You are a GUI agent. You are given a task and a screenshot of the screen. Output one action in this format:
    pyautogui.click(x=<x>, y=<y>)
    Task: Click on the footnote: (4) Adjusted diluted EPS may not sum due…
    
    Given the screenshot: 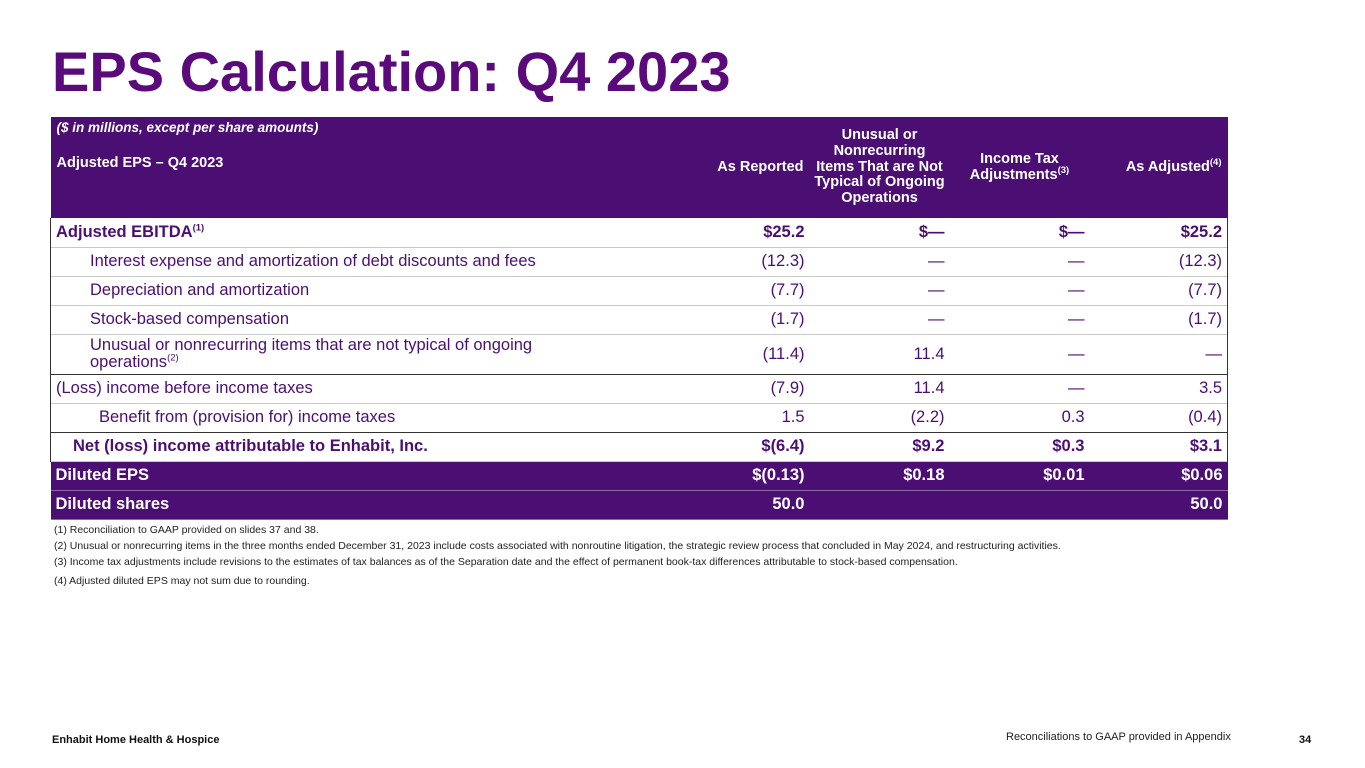 What is the action you would take?
    pyautogui.click(x=182, y=581)
    